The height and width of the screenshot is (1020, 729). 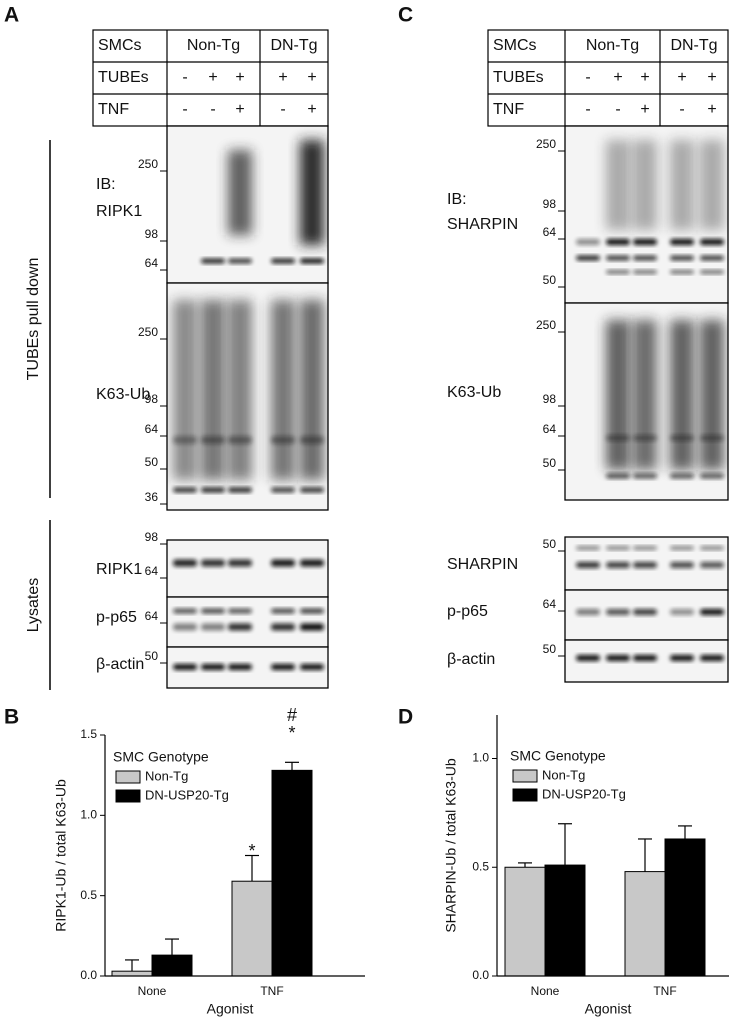 What do you see at coordinates (608, 1009) in the screenshot?
I see `x-axis-label: Agonist` at bounding box center [608, 1009].